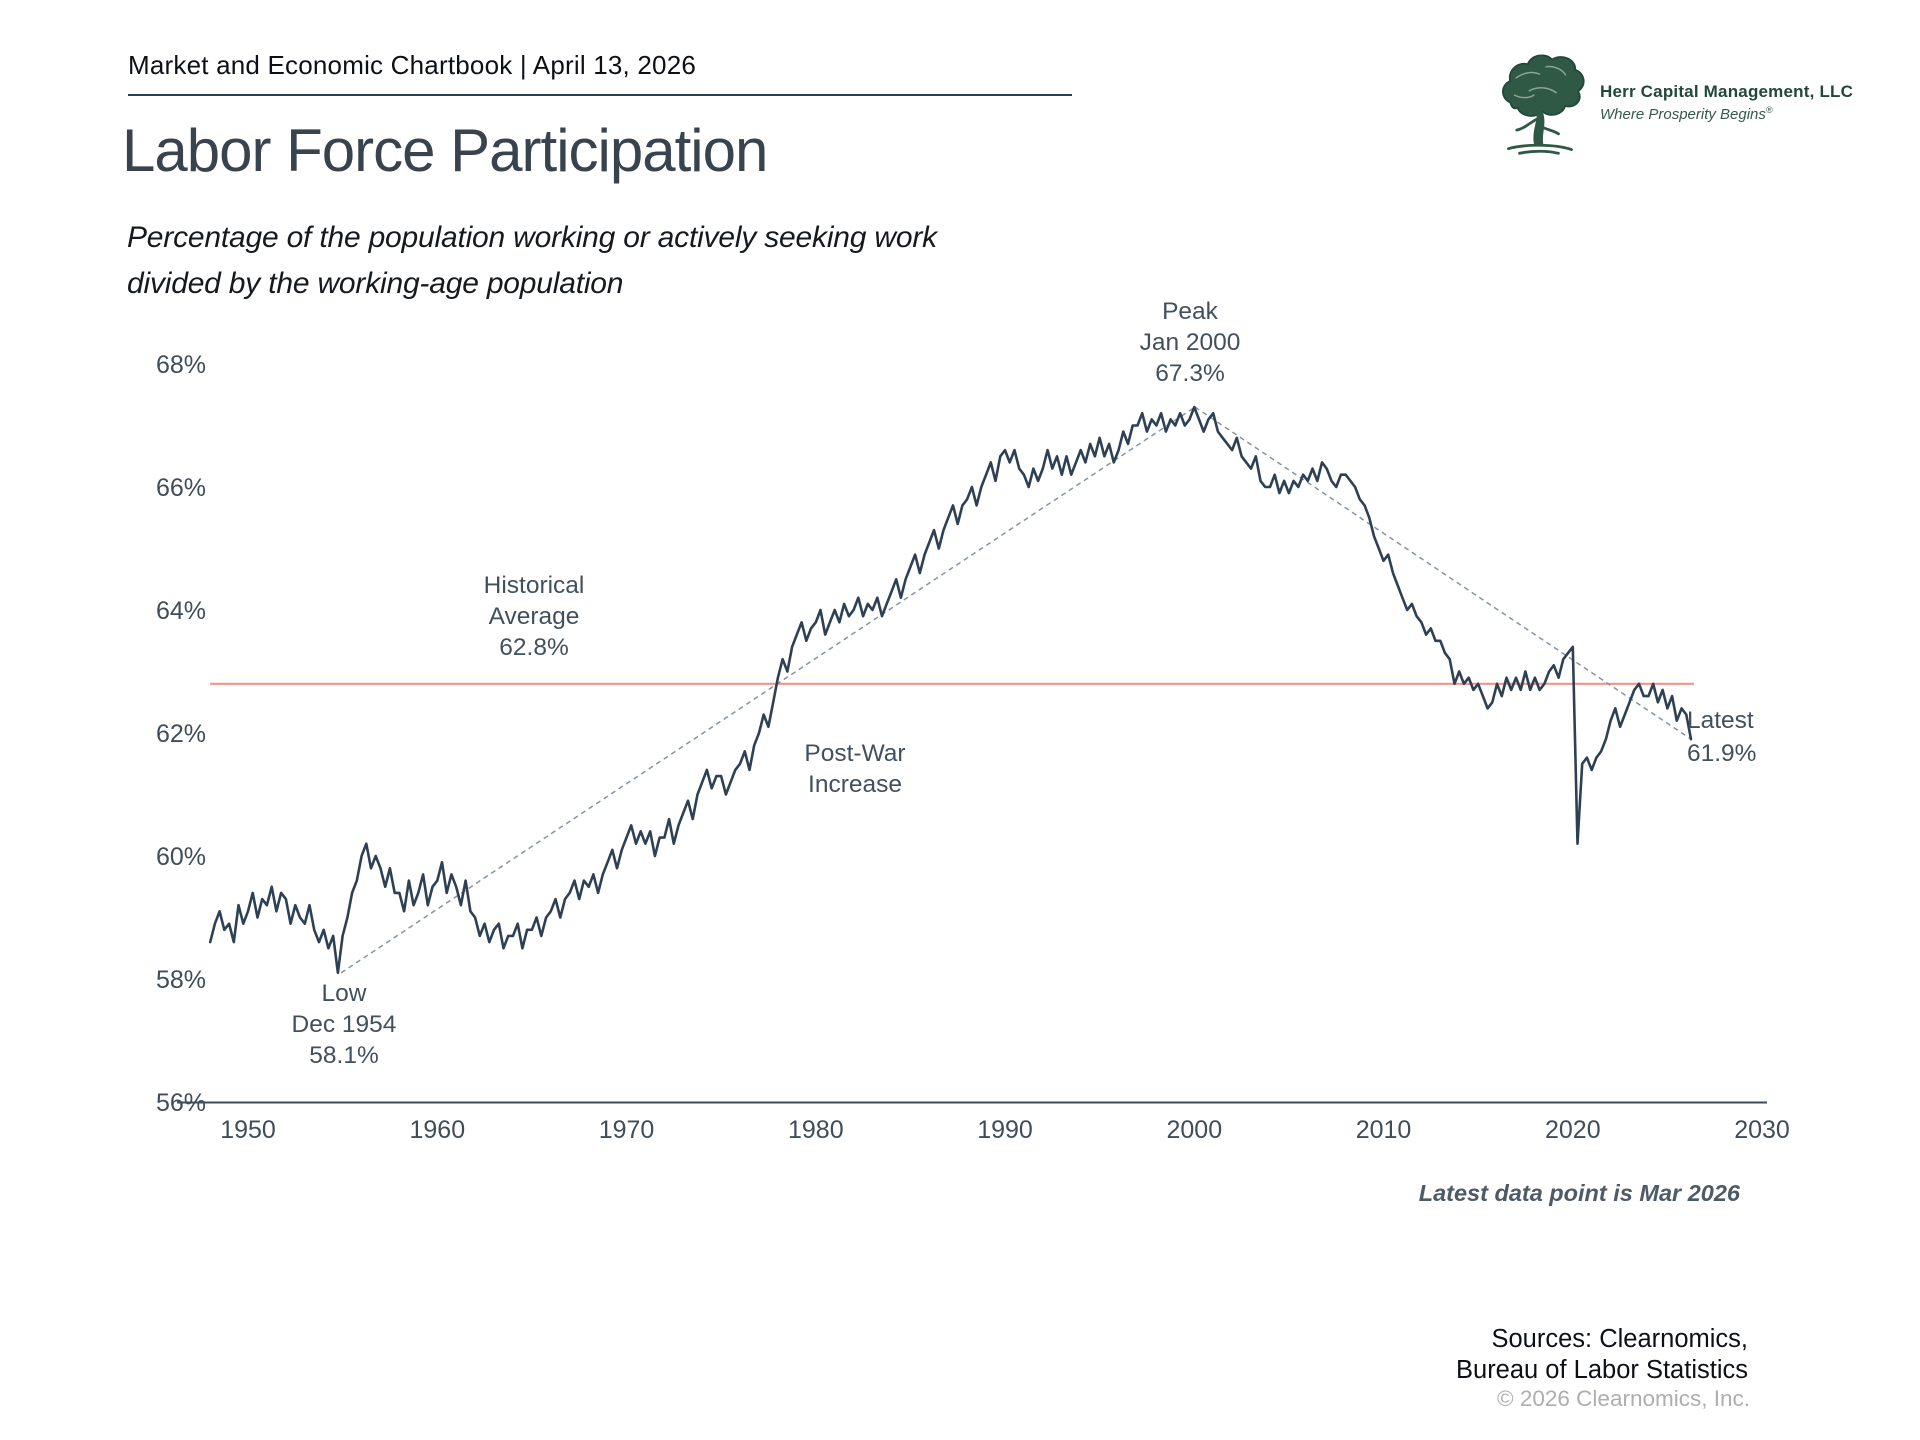 This screenshot has height=1440, width=1920. Describe the element at coordinates (181, 857) in the screenshot. I see `y-tick-label: 60%` at that location.